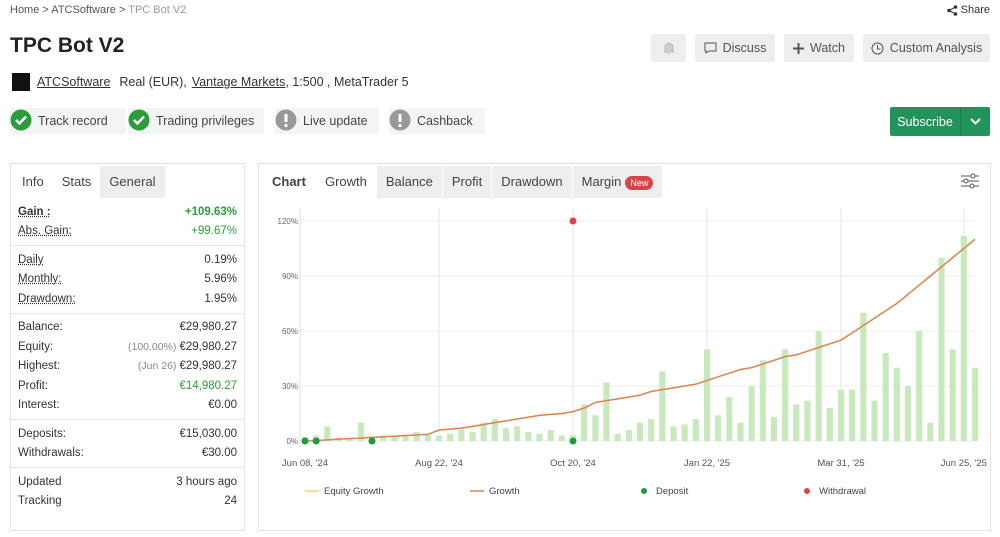 The width and height of the screenshot is (1000, 537). I want to click on stat-value: +99.67%, so click(214, 231).